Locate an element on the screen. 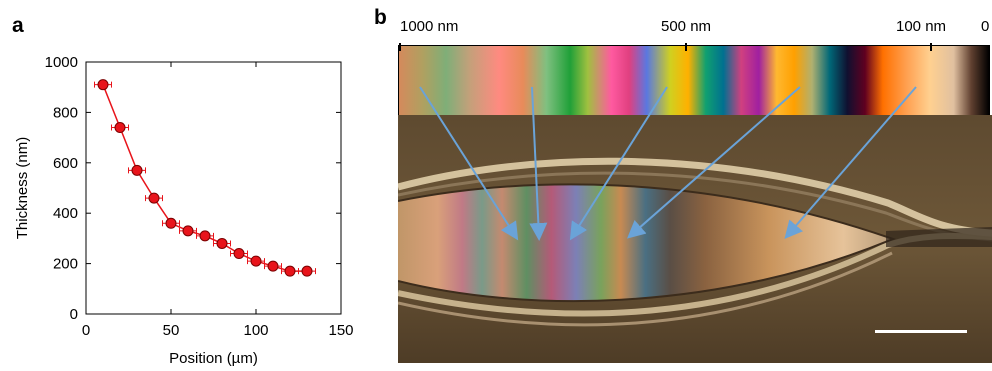 This screenshot has height=371, width=992. y-tick-label: 600 is located at coordinates (65, 163).